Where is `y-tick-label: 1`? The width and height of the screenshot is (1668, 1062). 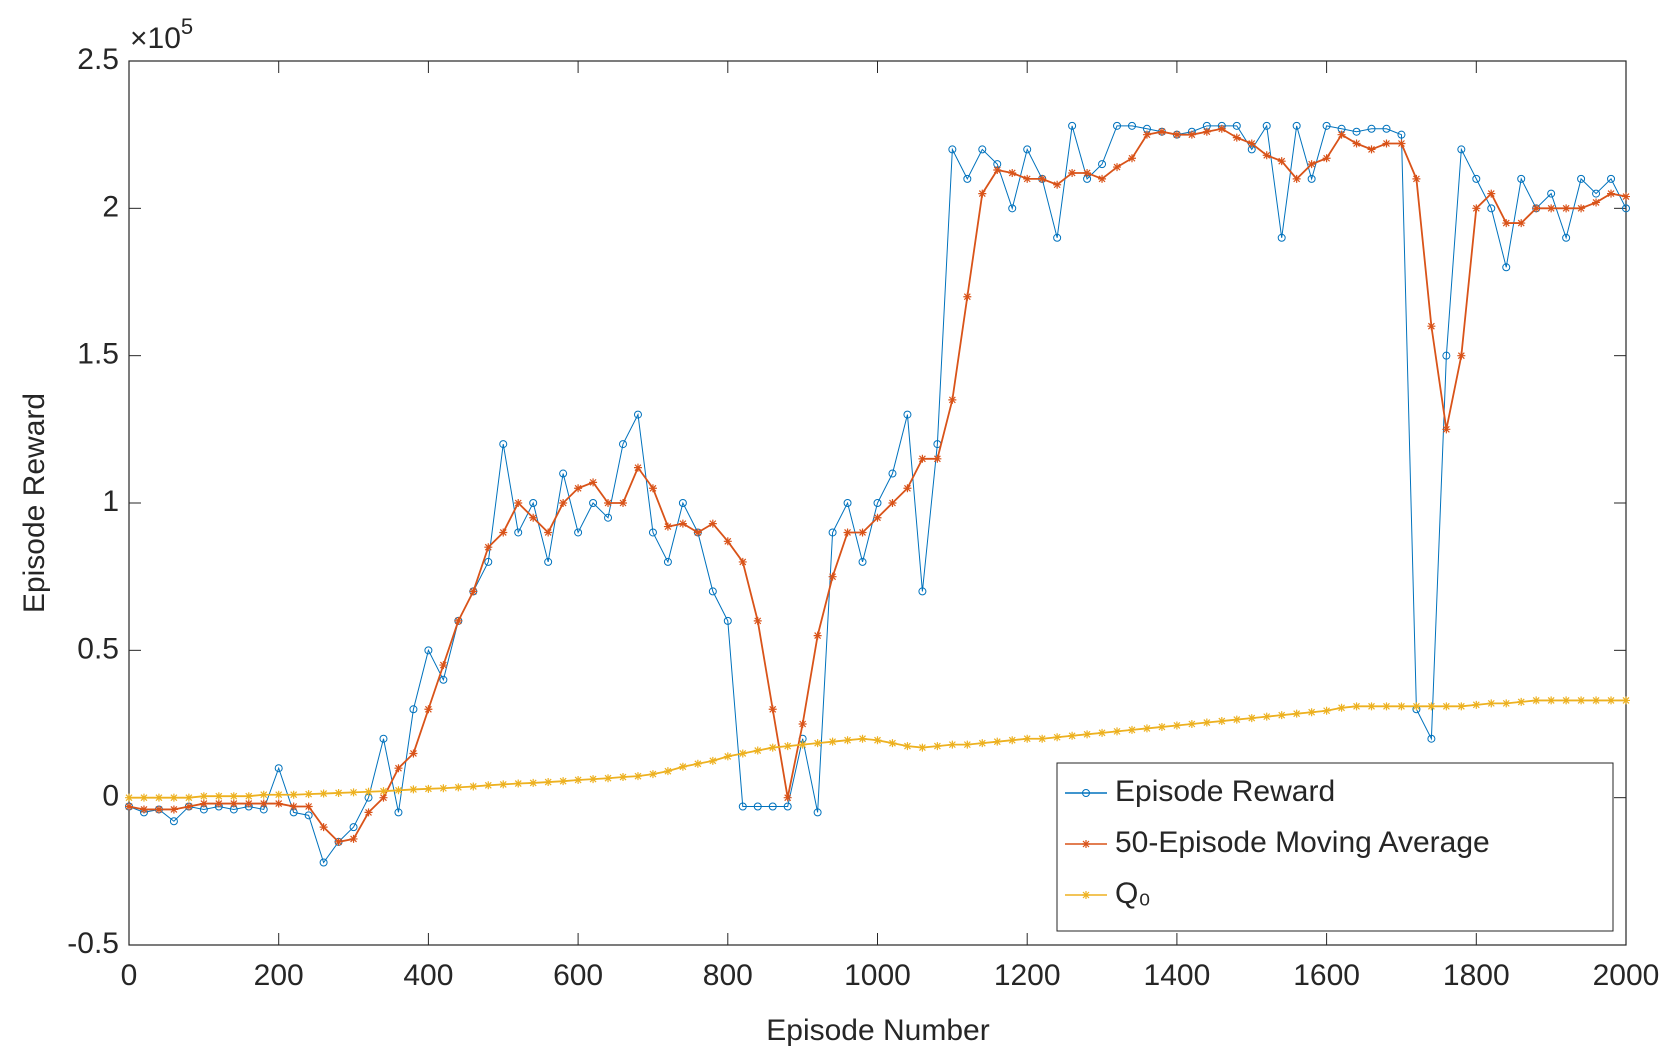
y-tick-label: 1 is located at coordinates (110, 501).